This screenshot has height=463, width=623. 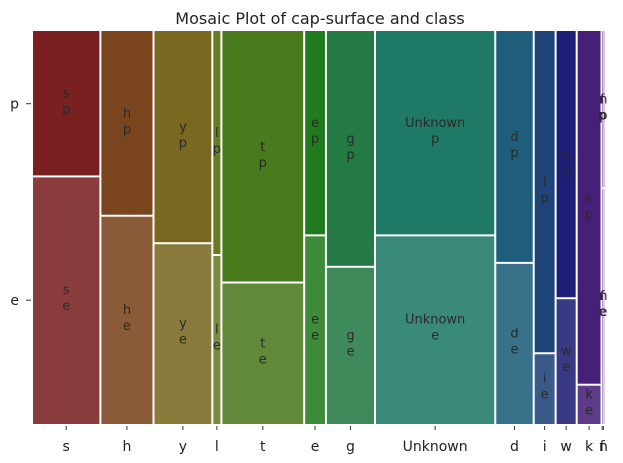 I want to click on tile-w-e, so click(x=566, y=361).